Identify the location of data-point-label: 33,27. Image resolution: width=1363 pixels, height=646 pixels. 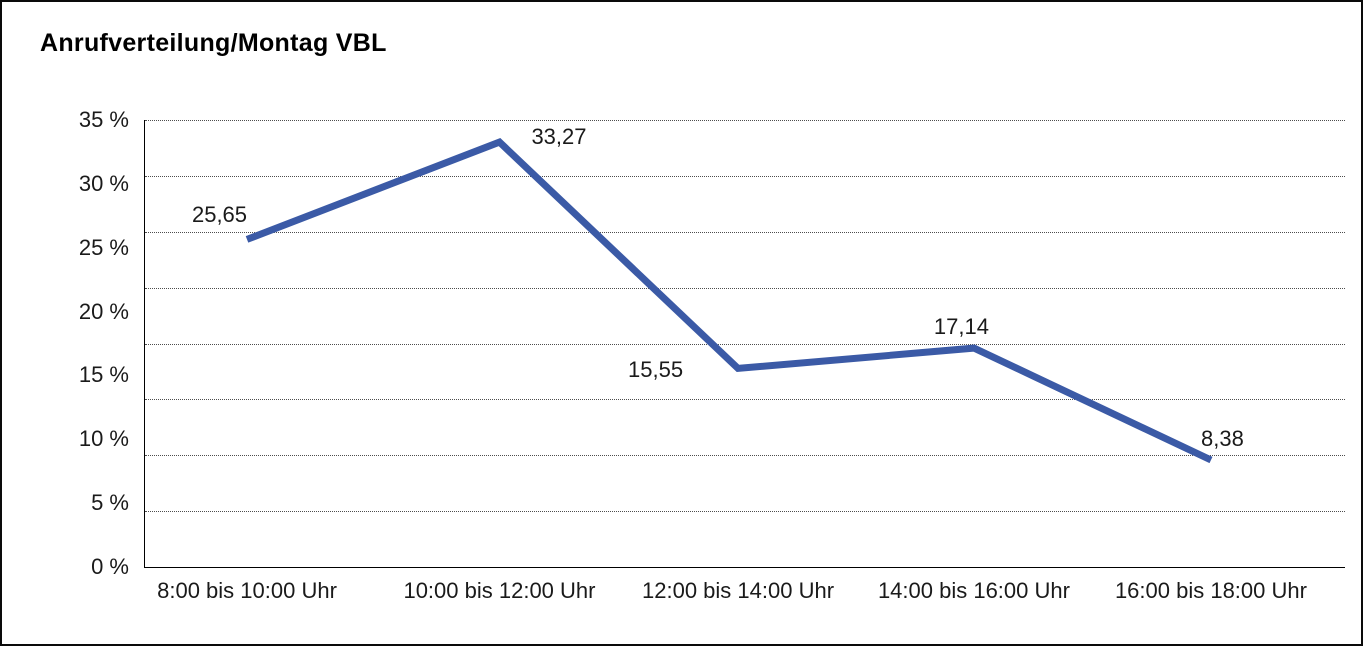
(559, 137).